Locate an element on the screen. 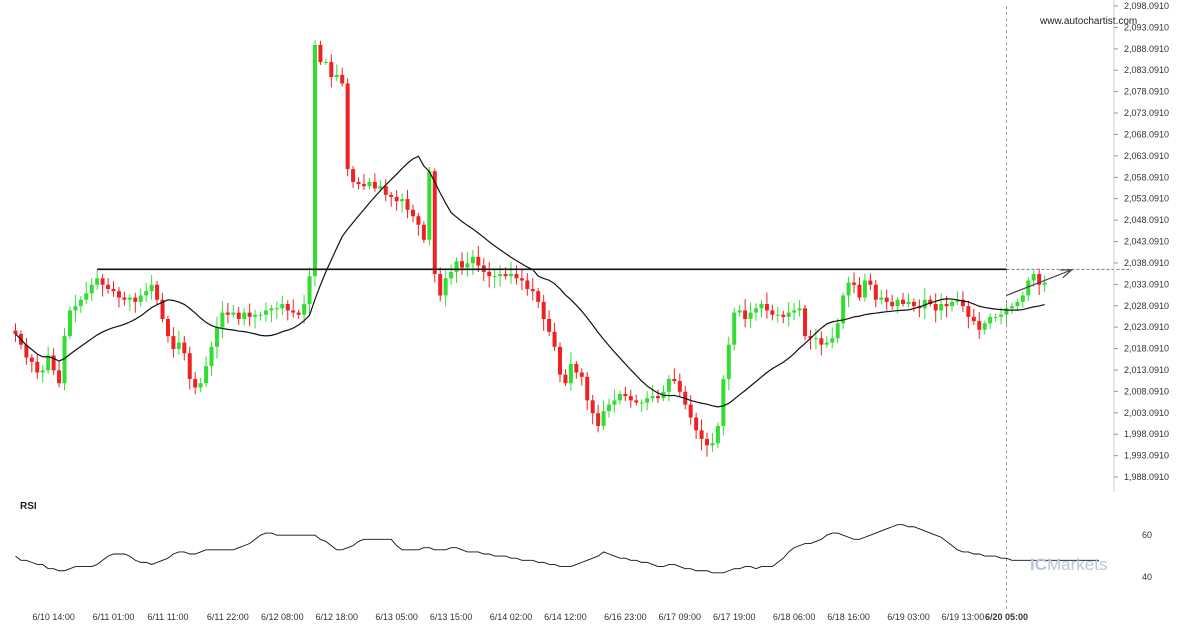 The image size is (1200, 630). time-tick-label: 6/18 06:00 is located at coordinates (794, 617).